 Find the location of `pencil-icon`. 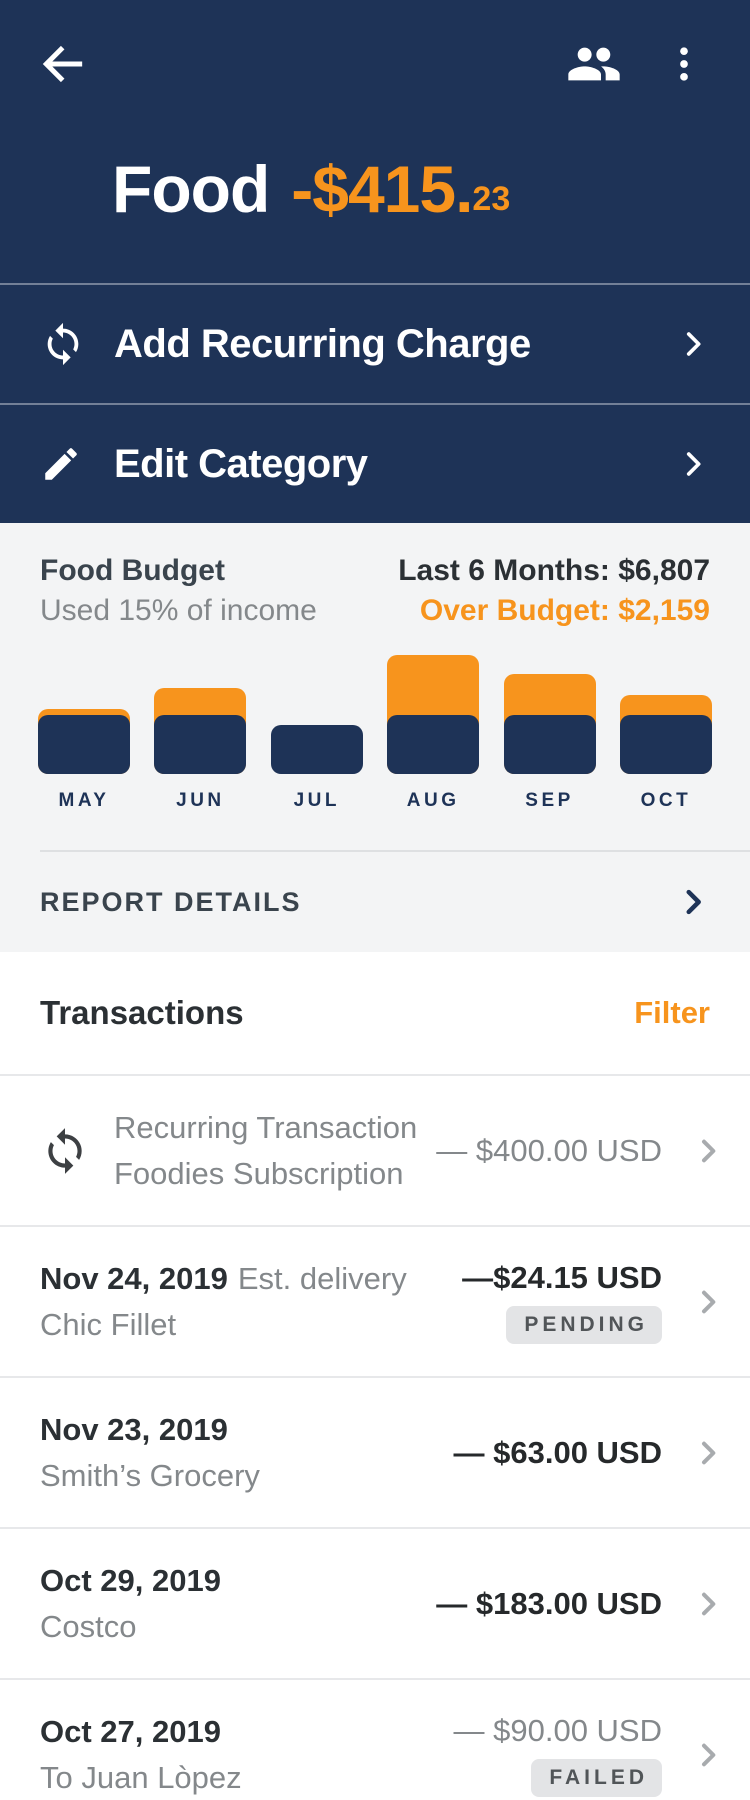

pencil-icon is located at coordinates (63, 464).